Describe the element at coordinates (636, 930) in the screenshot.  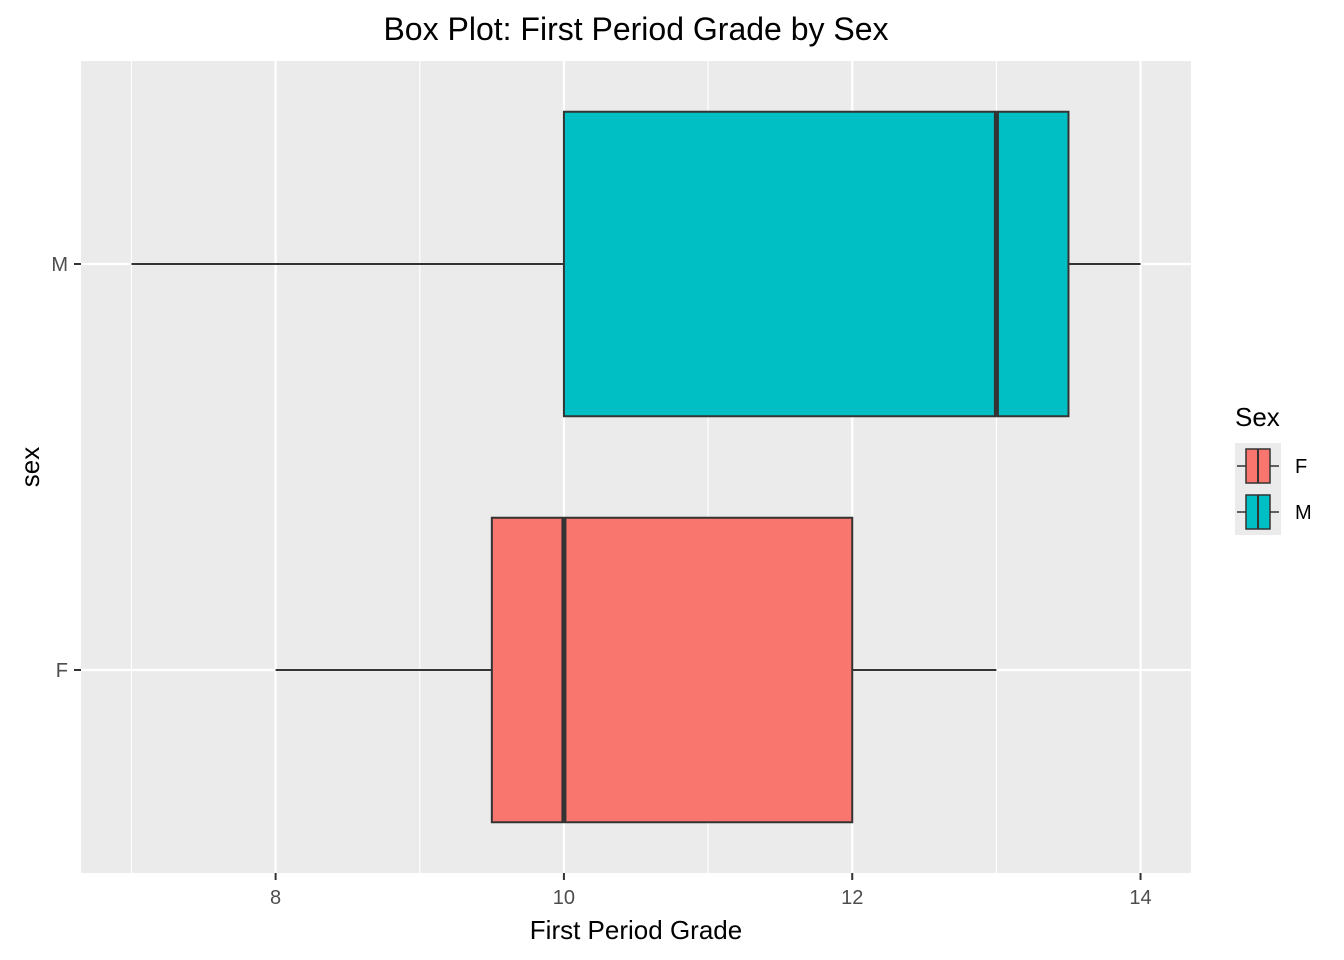
I see `x-axis-title: First Period Grade` at that location.